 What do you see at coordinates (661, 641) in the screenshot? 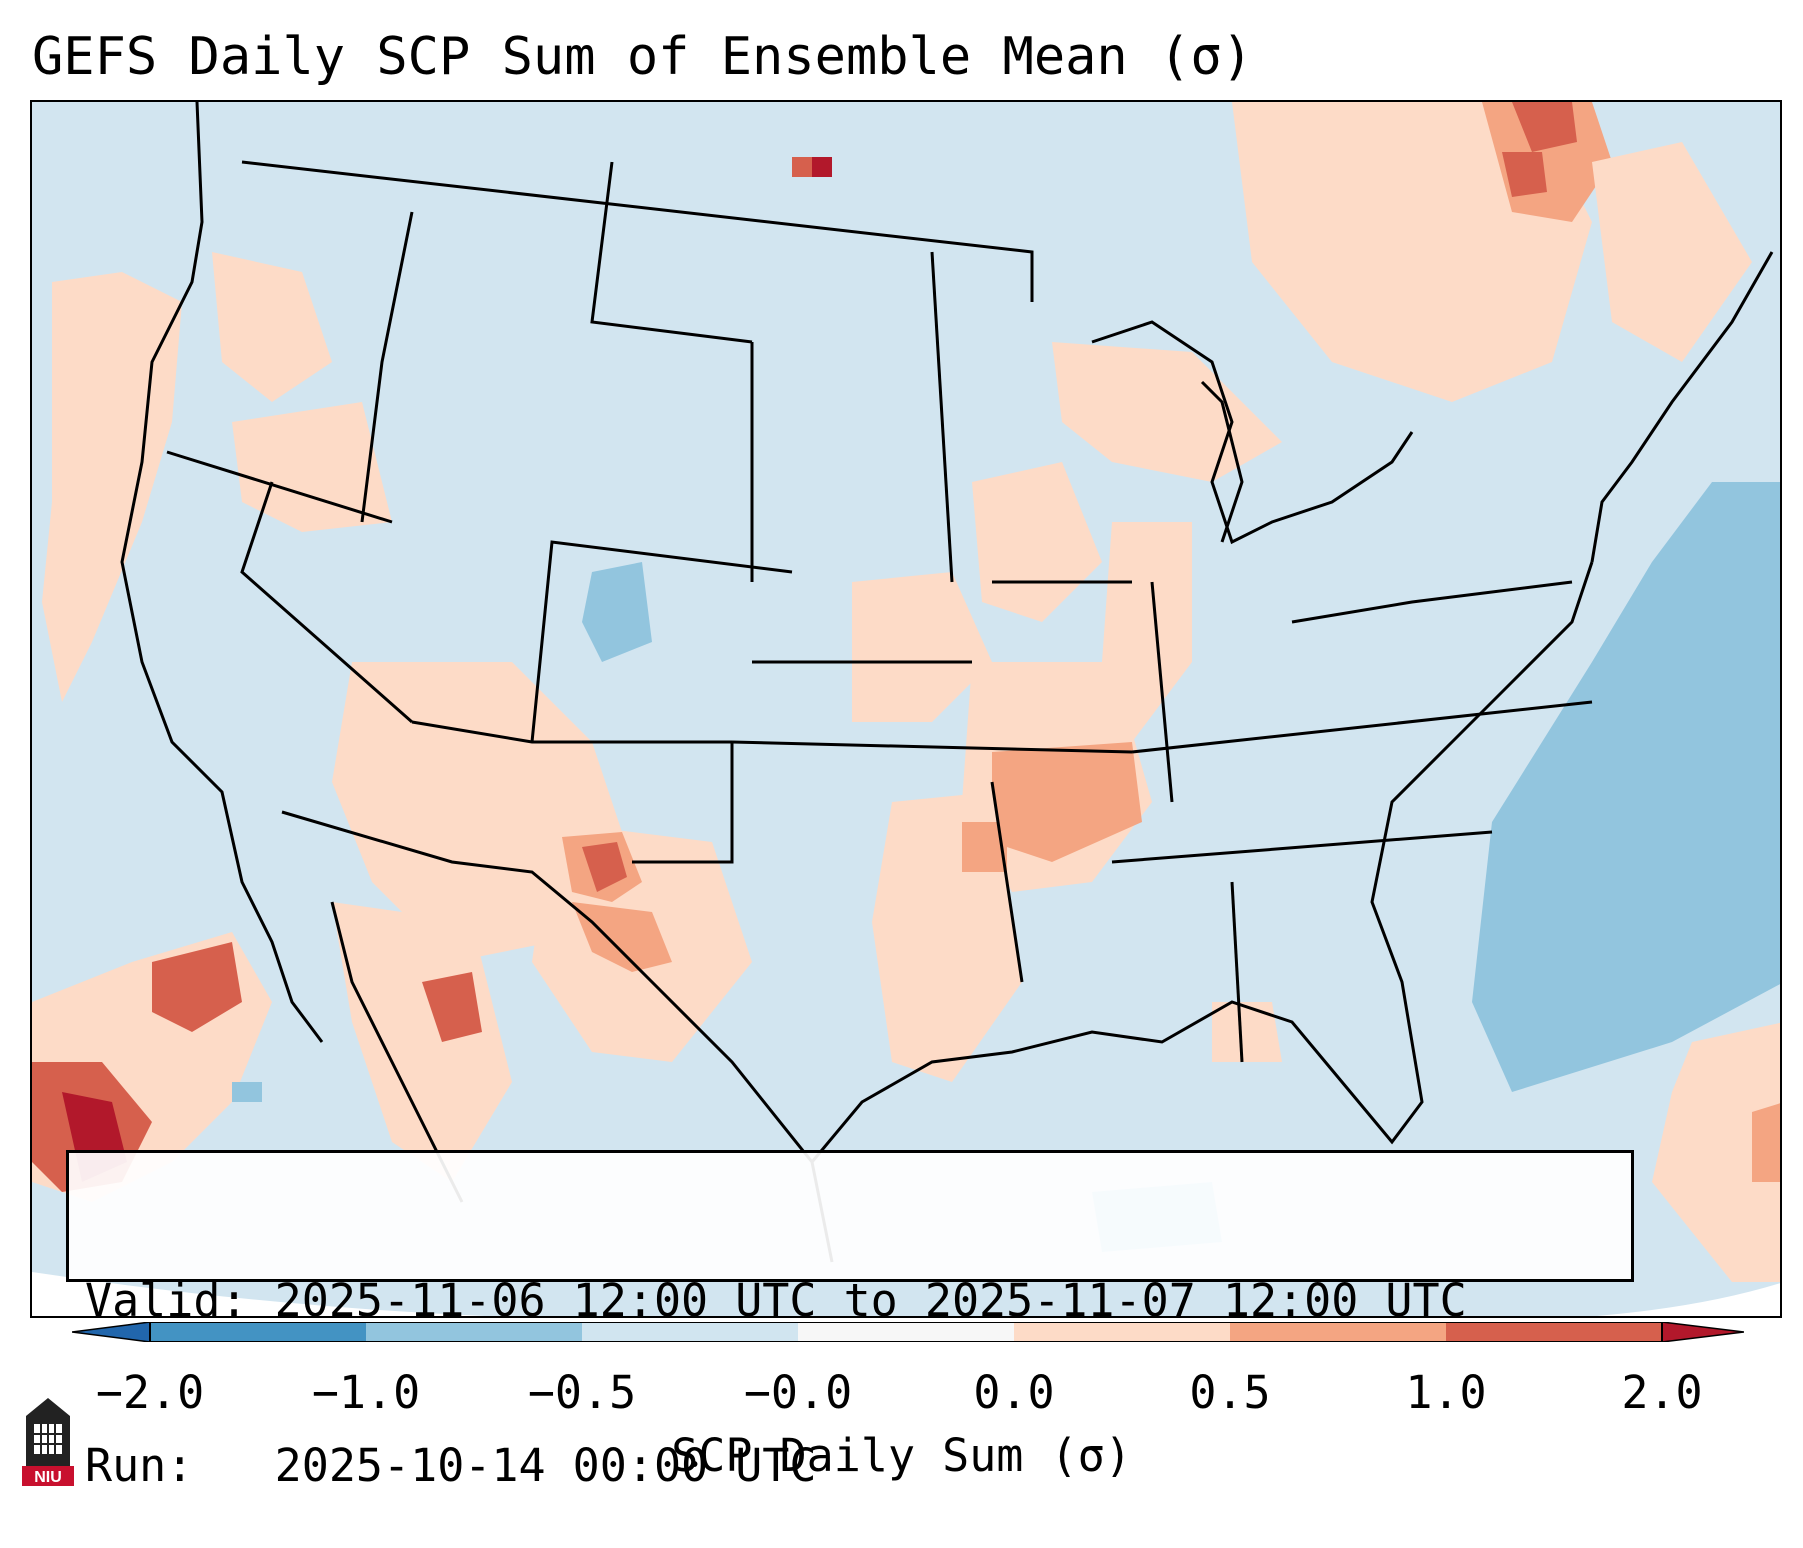
I see `colorado-line` at bounding box center [661, 641].